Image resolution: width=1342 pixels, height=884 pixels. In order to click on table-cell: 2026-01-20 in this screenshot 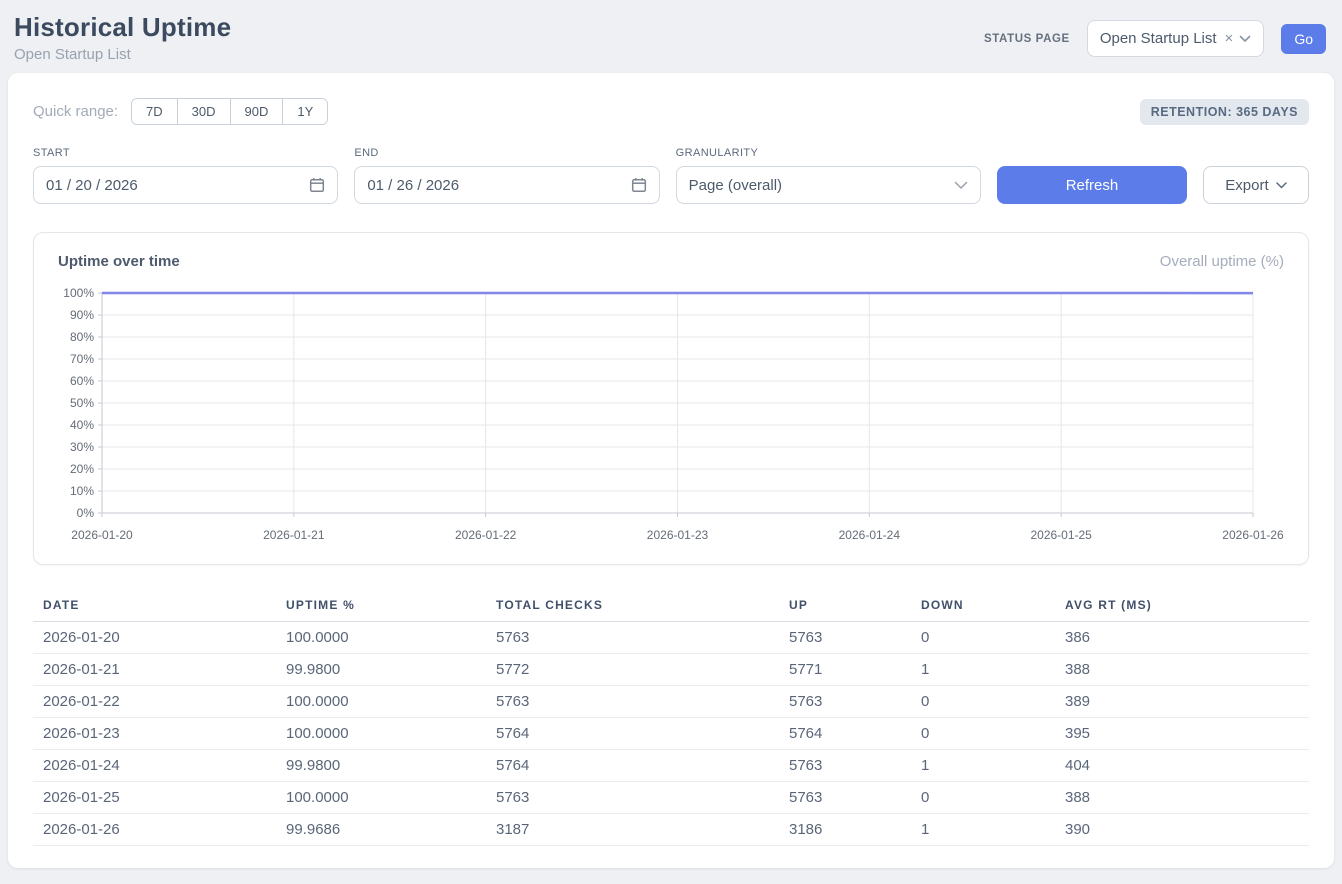, I will do `click(154, 637)`.